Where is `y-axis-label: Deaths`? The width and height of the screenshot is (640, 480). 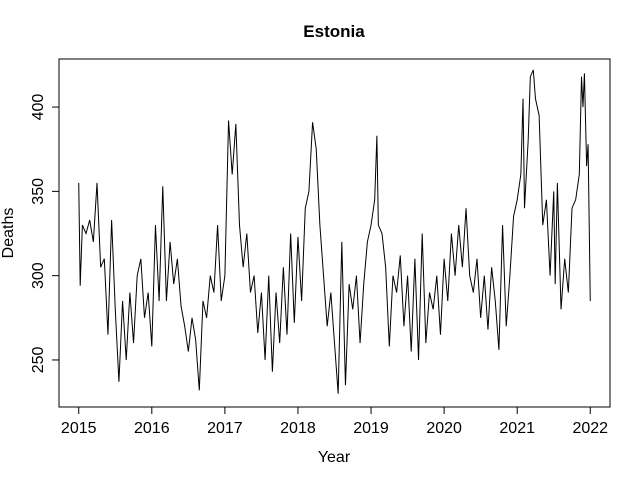
y-axis-label: Deaths is located at coordinates (8, 233).